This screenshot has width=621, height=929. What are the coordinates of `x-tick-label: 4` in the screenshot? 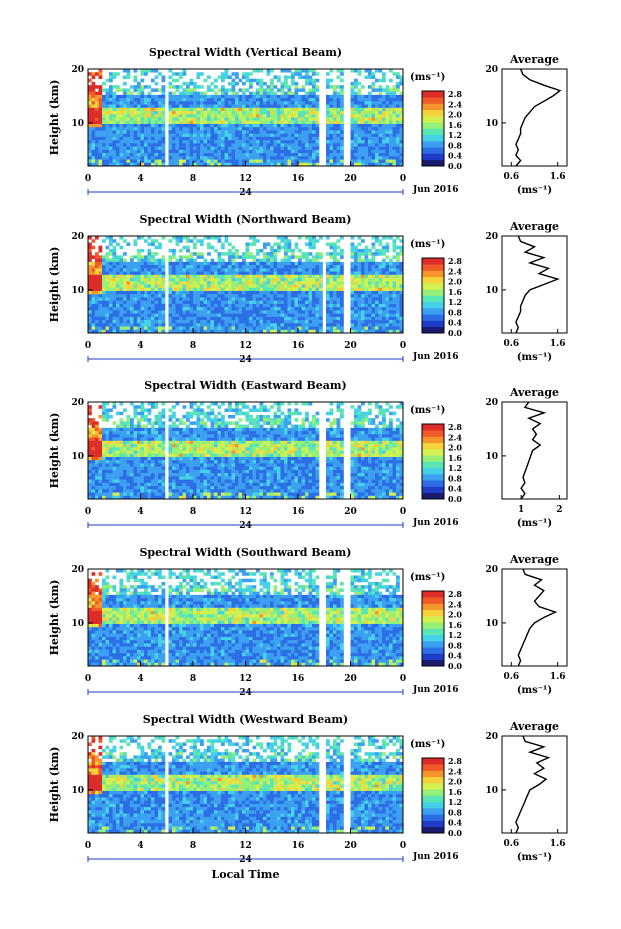 It's located at (140, 179).